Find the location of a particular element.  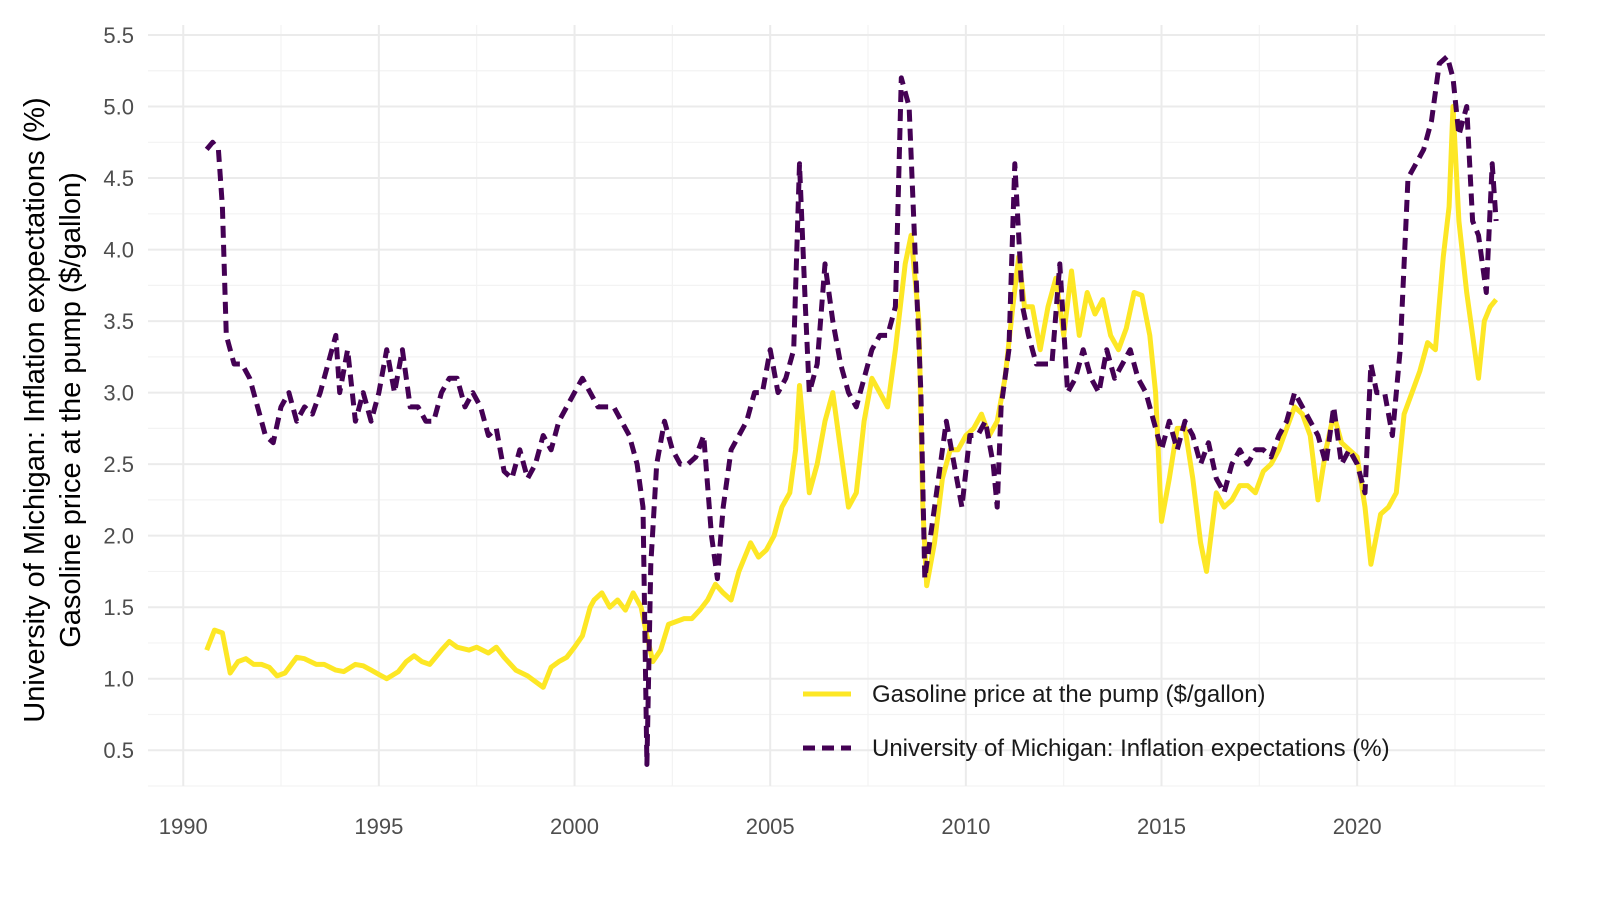

x-tick-label: 2005 is located at coordinates (770, 826).